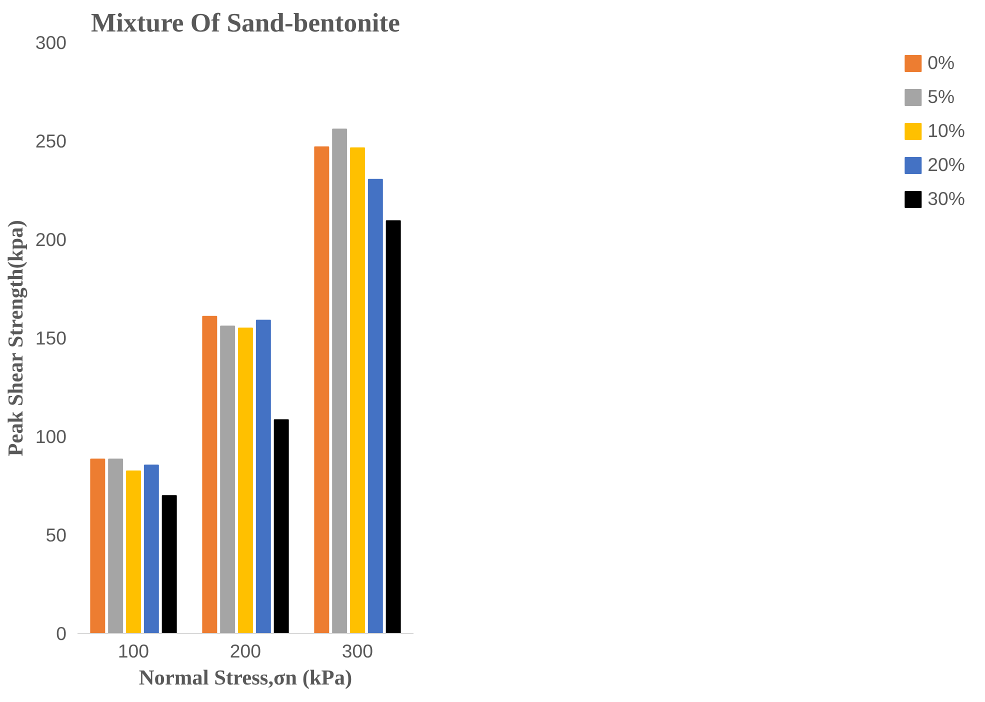 This screenshot has height=702, width=985. Describe the element at coordinates (51, 338) in the screenshot. I see `y-tick-label: 150` at that location.